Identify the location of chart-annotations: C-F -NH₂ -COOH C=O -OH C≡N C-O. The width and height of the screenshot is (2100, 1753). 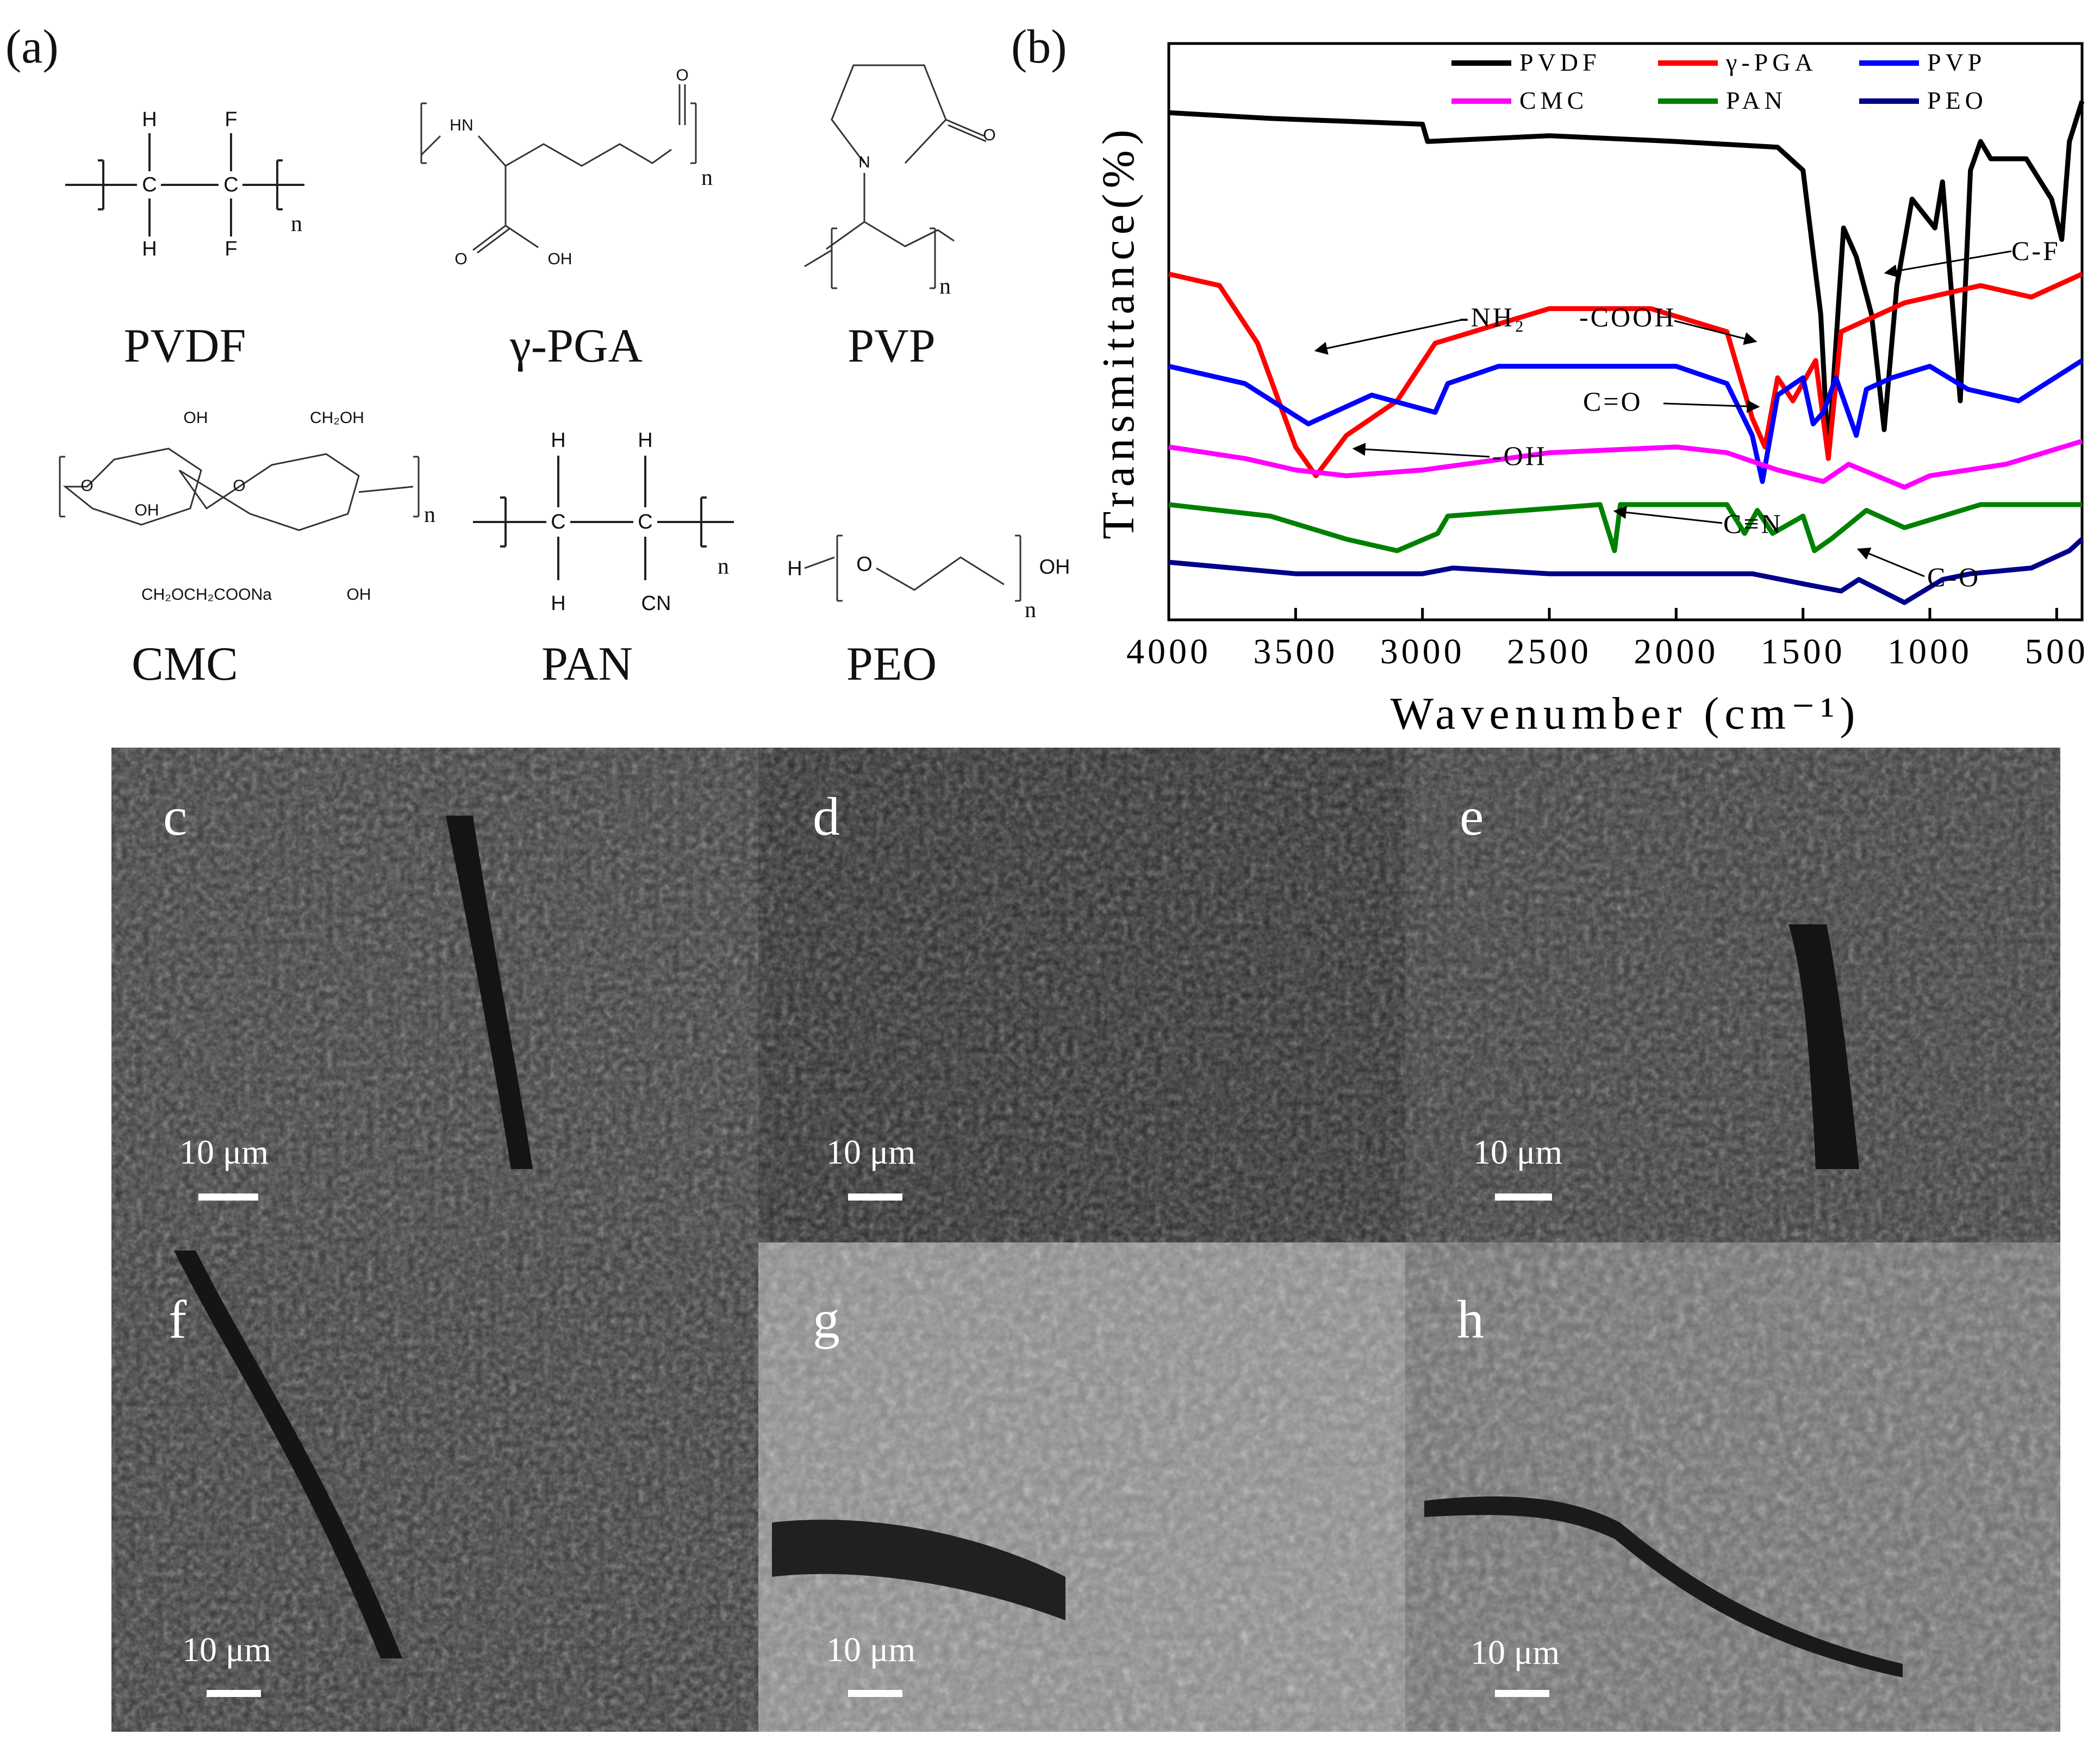
(1687, 414).